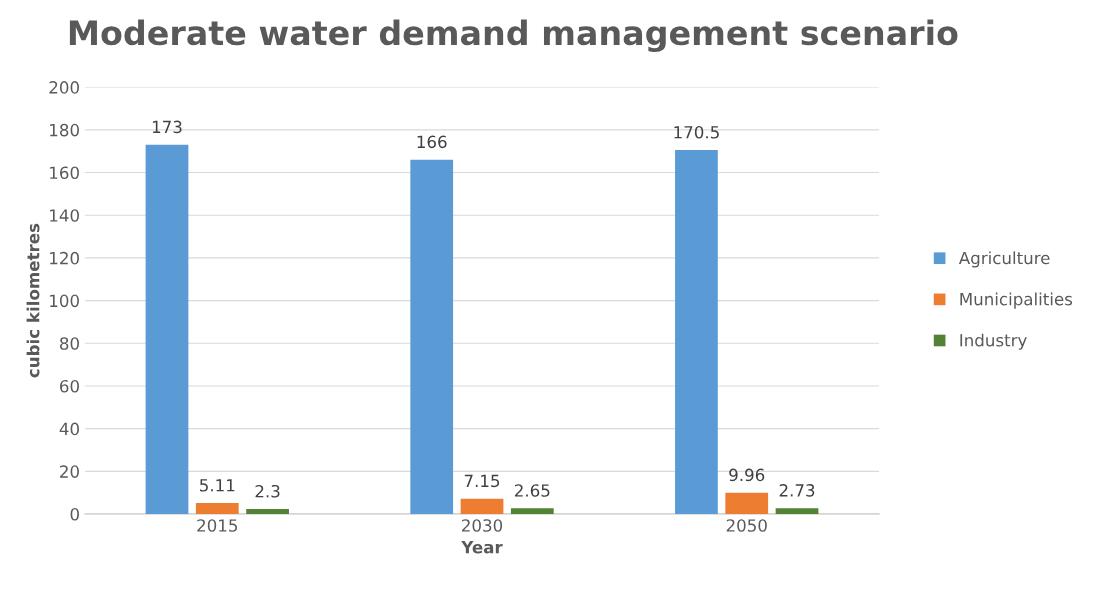 This screenshot has height=597, width=1103. Describe the element at coordinates (1004, 259) in the screenshot. I see `legend-label: Agriculture` at that location.